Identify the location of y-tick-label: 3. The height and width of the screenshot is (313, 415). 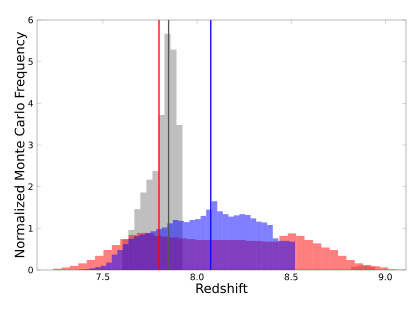
(30, 145).